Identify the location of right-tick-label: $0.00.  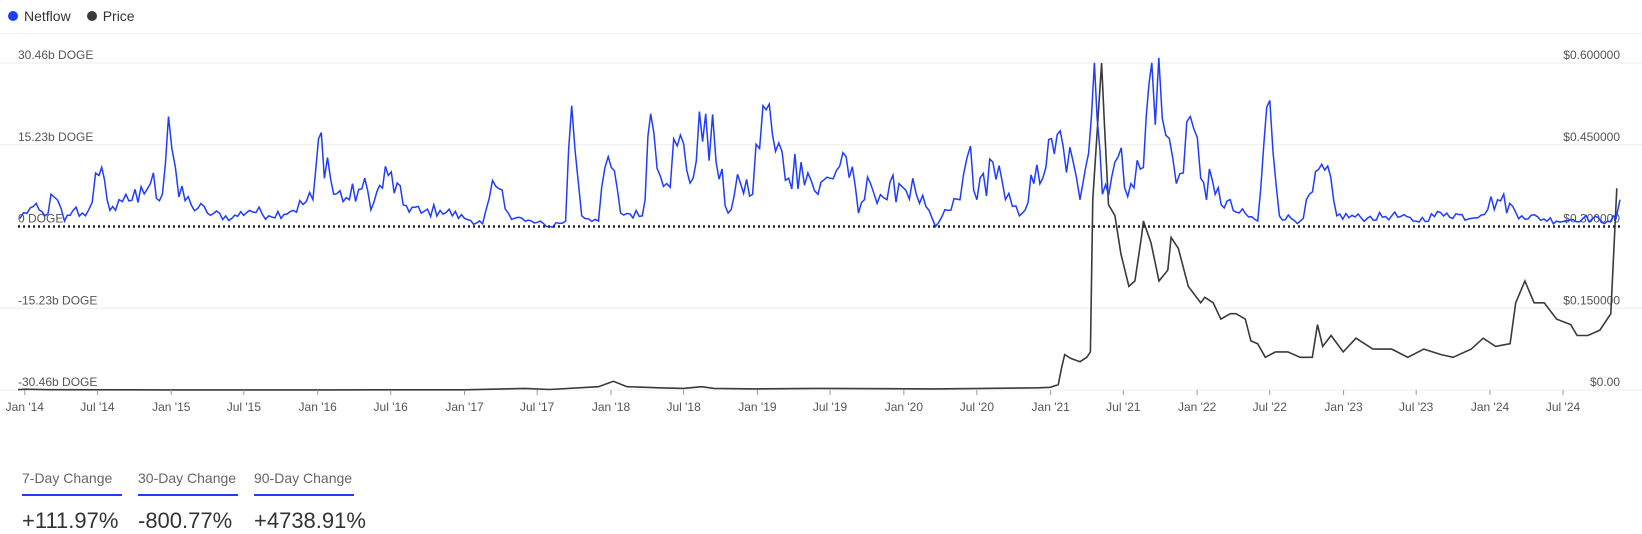
(1605, 382).